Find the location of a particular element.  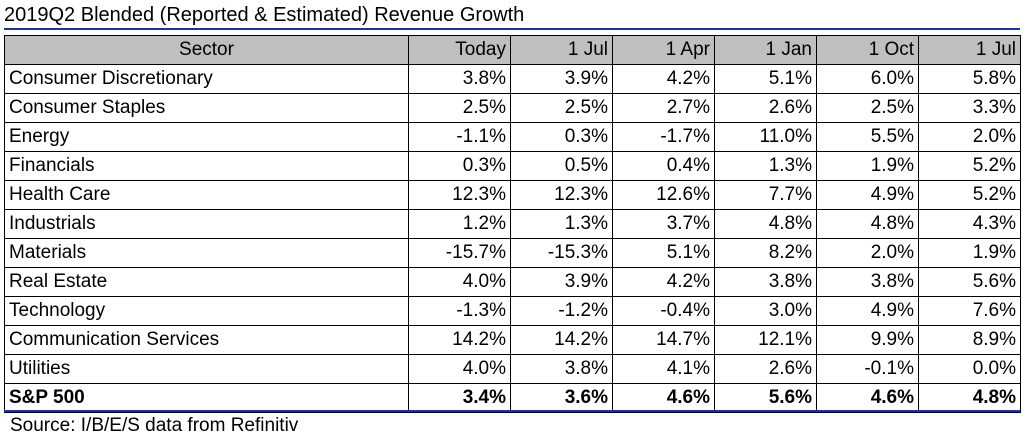

growth-value-cell: 3.3% is located at coordinates (969, 108).